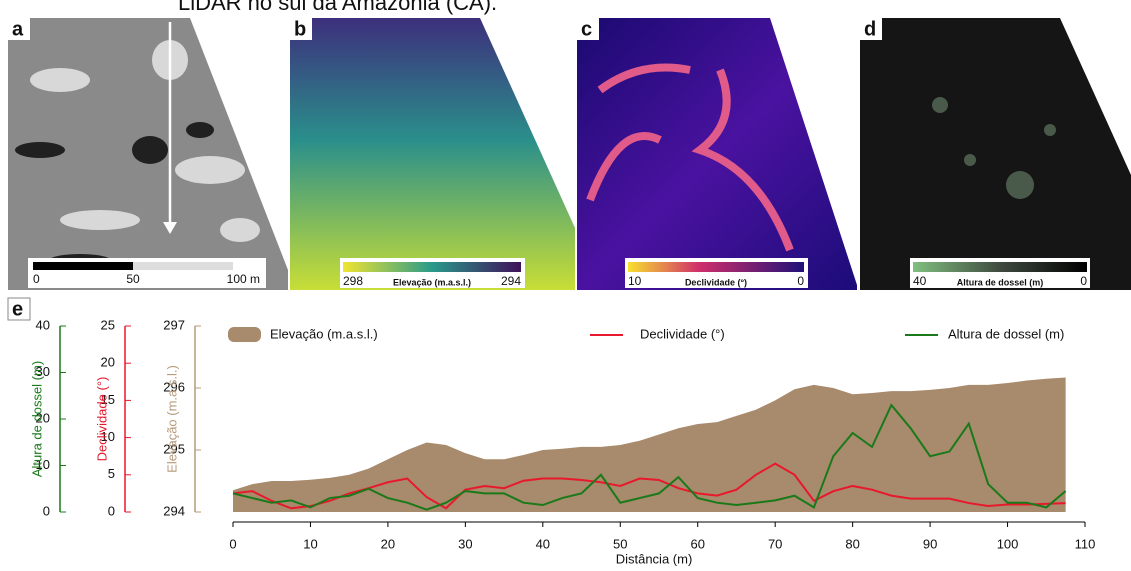  What do you see at coordinates (43, 324) in the screenshot?
I see `y-tick-label: 40` at bounding box center [43, 324].